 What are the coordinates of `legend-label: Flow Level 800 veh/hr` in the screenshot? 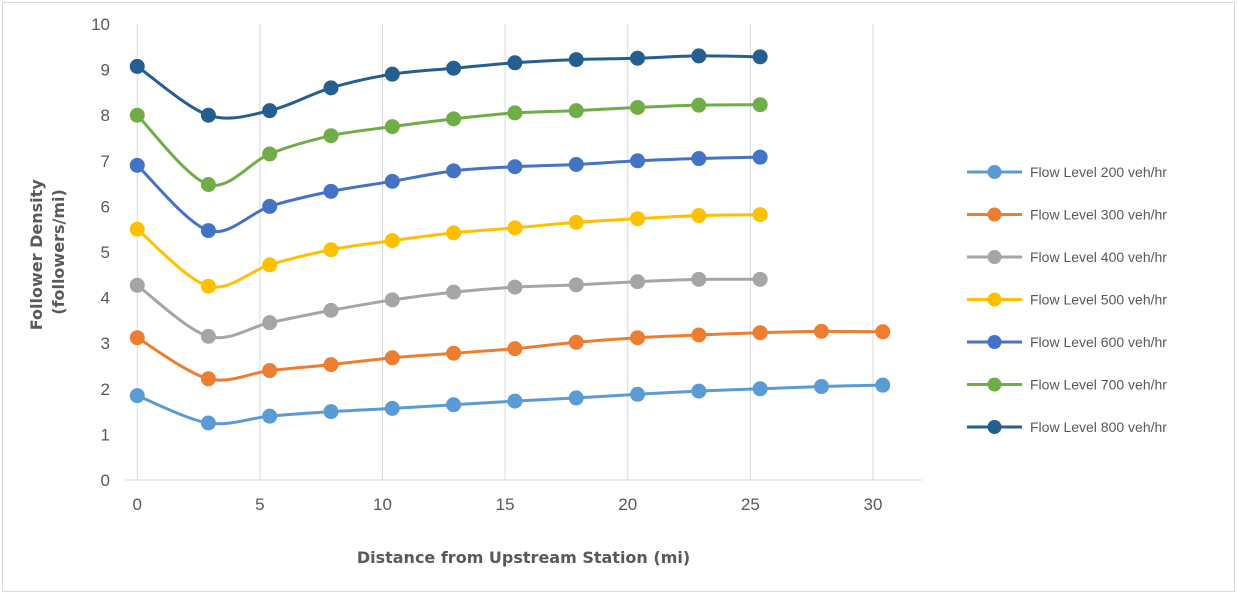 It's located at (1098, 427).